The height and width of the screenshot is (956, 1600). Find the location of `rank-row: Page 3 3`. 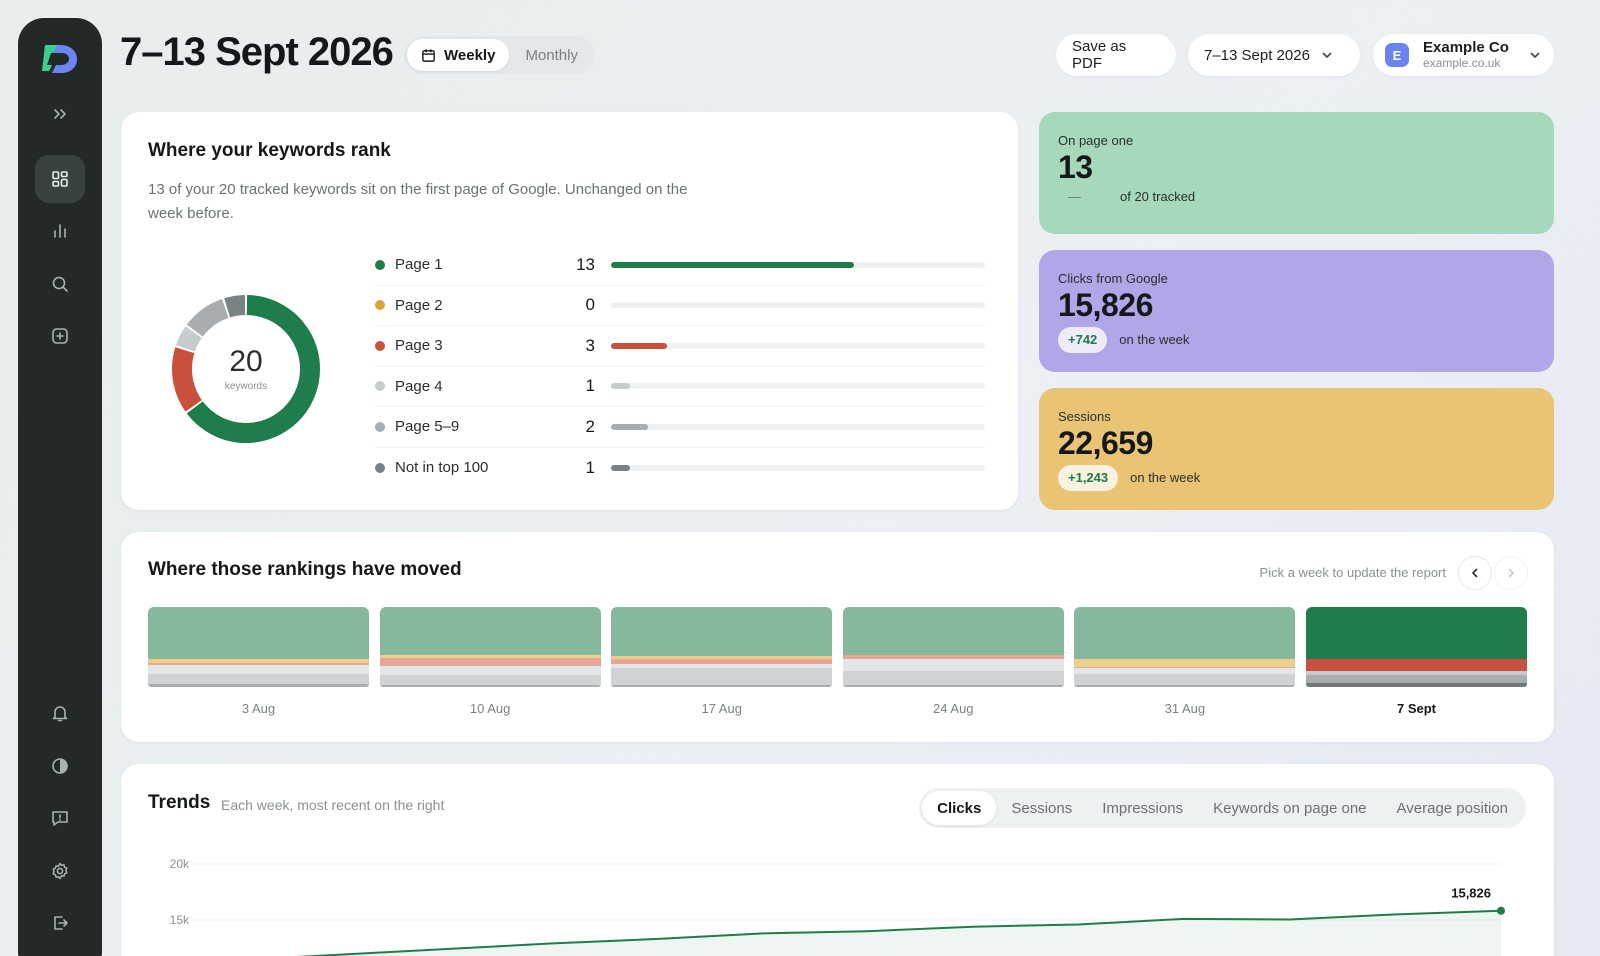

rank-row: Page 3 3 is located at coordinates (680, 346).